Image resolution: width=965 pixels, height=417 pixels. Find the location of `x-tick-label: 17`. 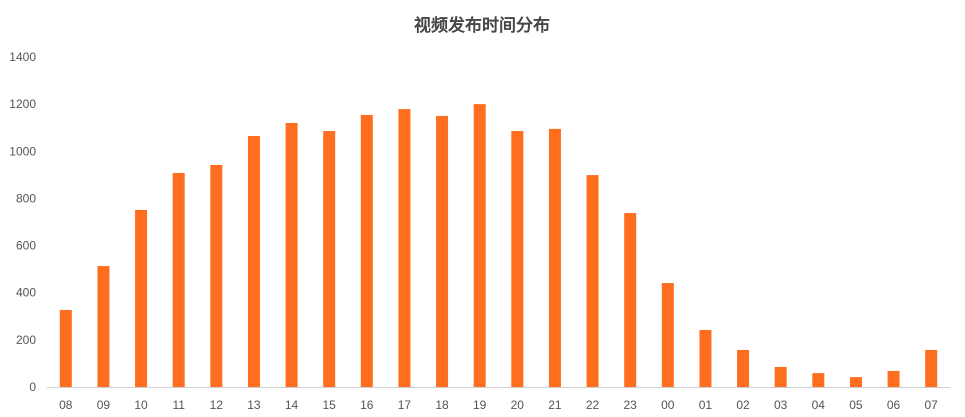

x-tick-label: 17 is located at coordinates (405, 405).